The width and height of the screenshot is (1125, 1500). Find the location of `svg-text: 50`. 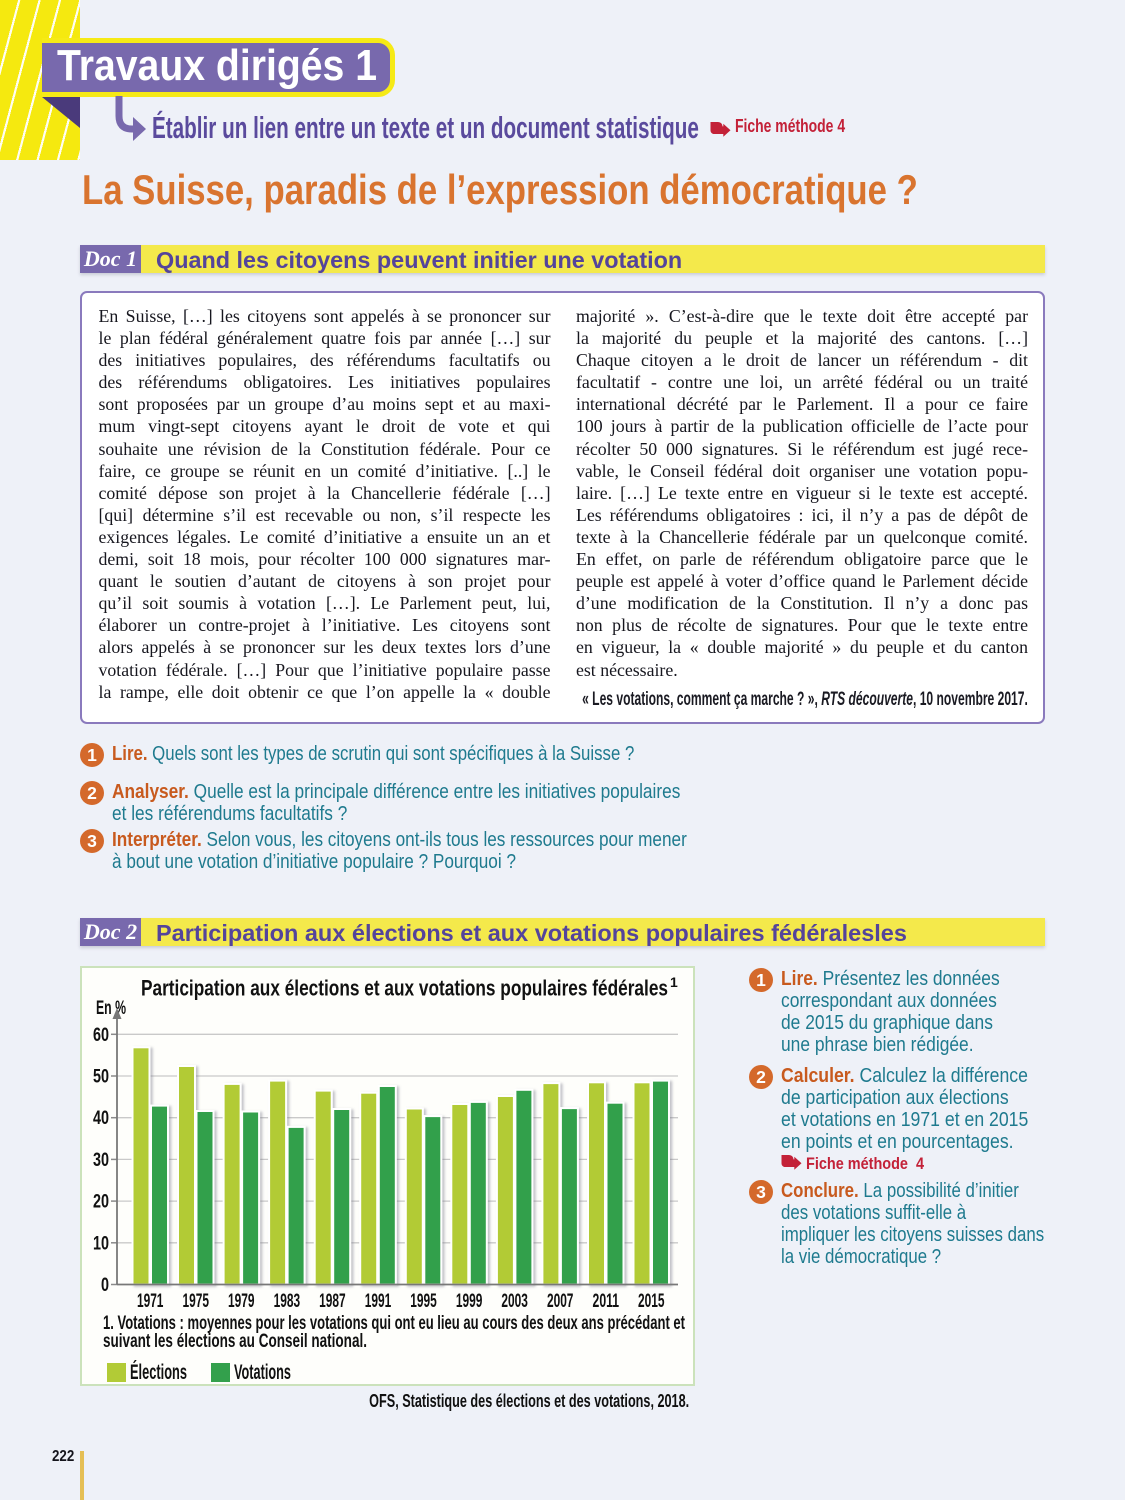

svg-text: 50 is located at coordinates (101, 1077).